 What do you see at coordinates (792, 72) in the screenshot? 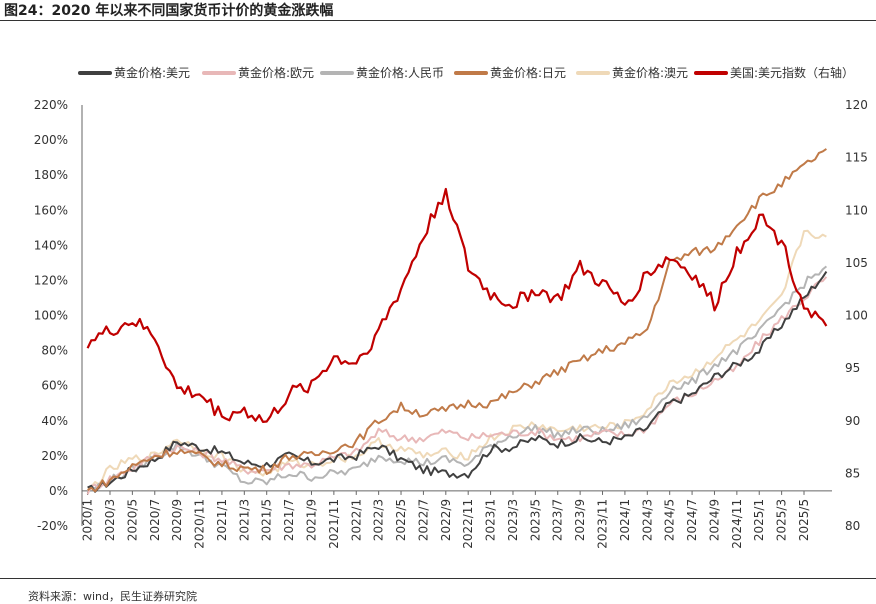
I see `legend-label: 美国:美元指数（右轴）` at bounding box center [792, 72].